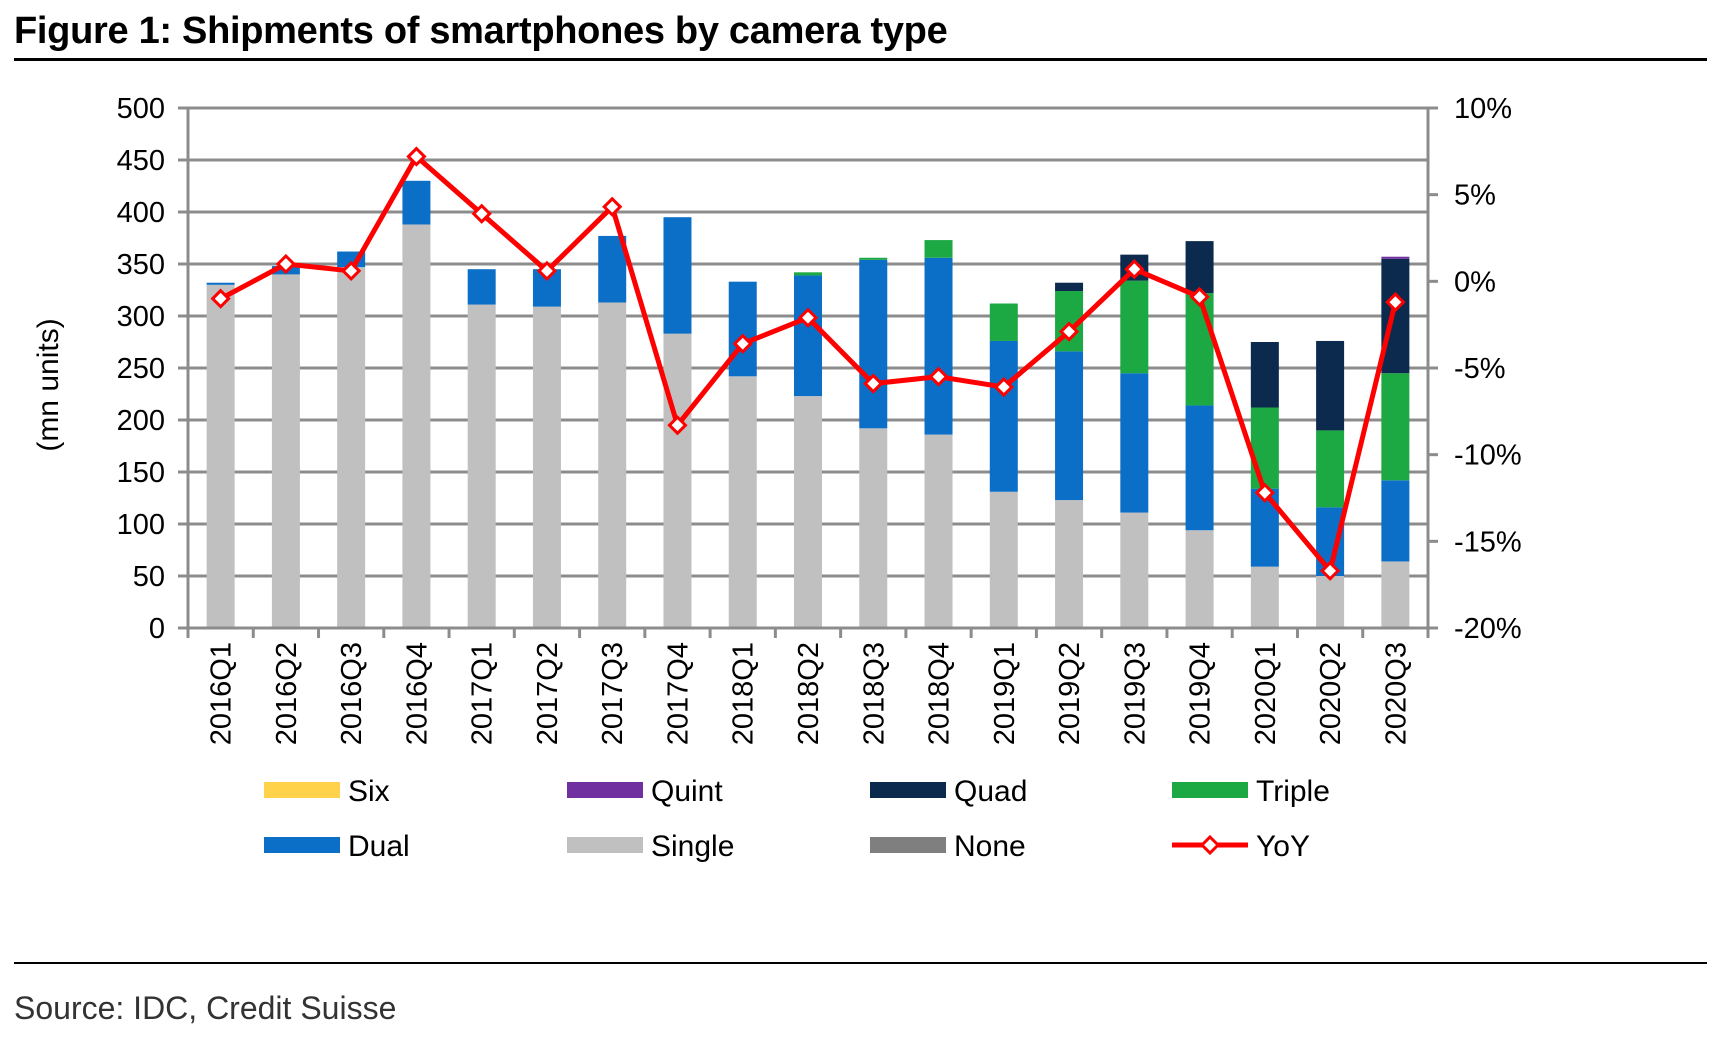 The width and height of the screenshot is (1709, 1045). What do you see at coordinates (744, 693) in the screenshot?
I see `x-tick-label: 2018Q1` at bounding box center [744, 693].